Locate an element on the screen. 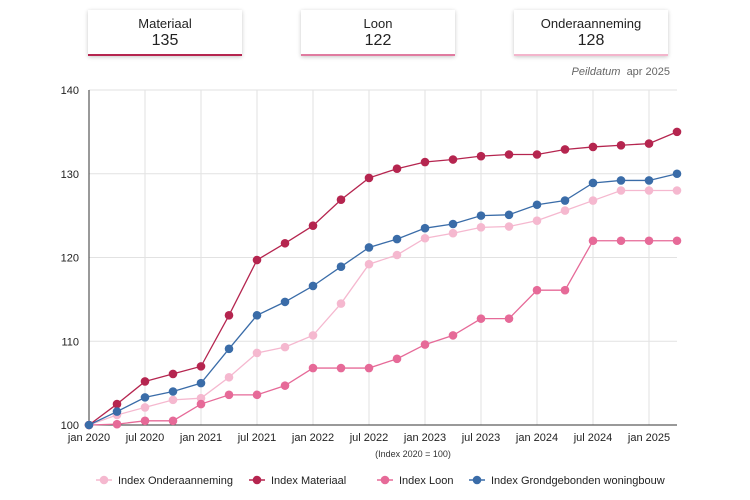  x-tick-label-10: jul 2022 is located at coordinates (369, 438).